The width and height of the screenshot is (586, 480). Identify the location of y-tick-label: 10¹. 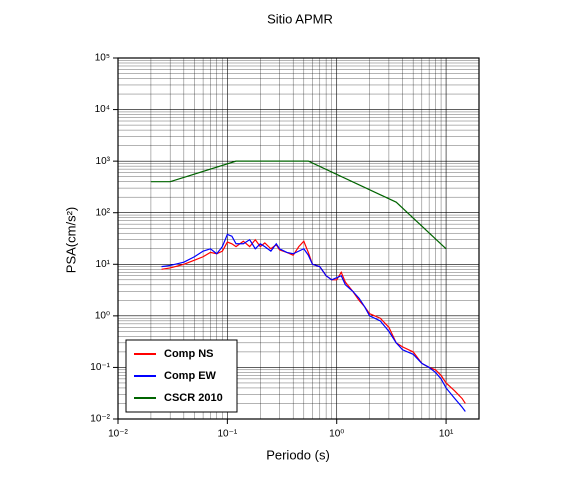
(103, 264).